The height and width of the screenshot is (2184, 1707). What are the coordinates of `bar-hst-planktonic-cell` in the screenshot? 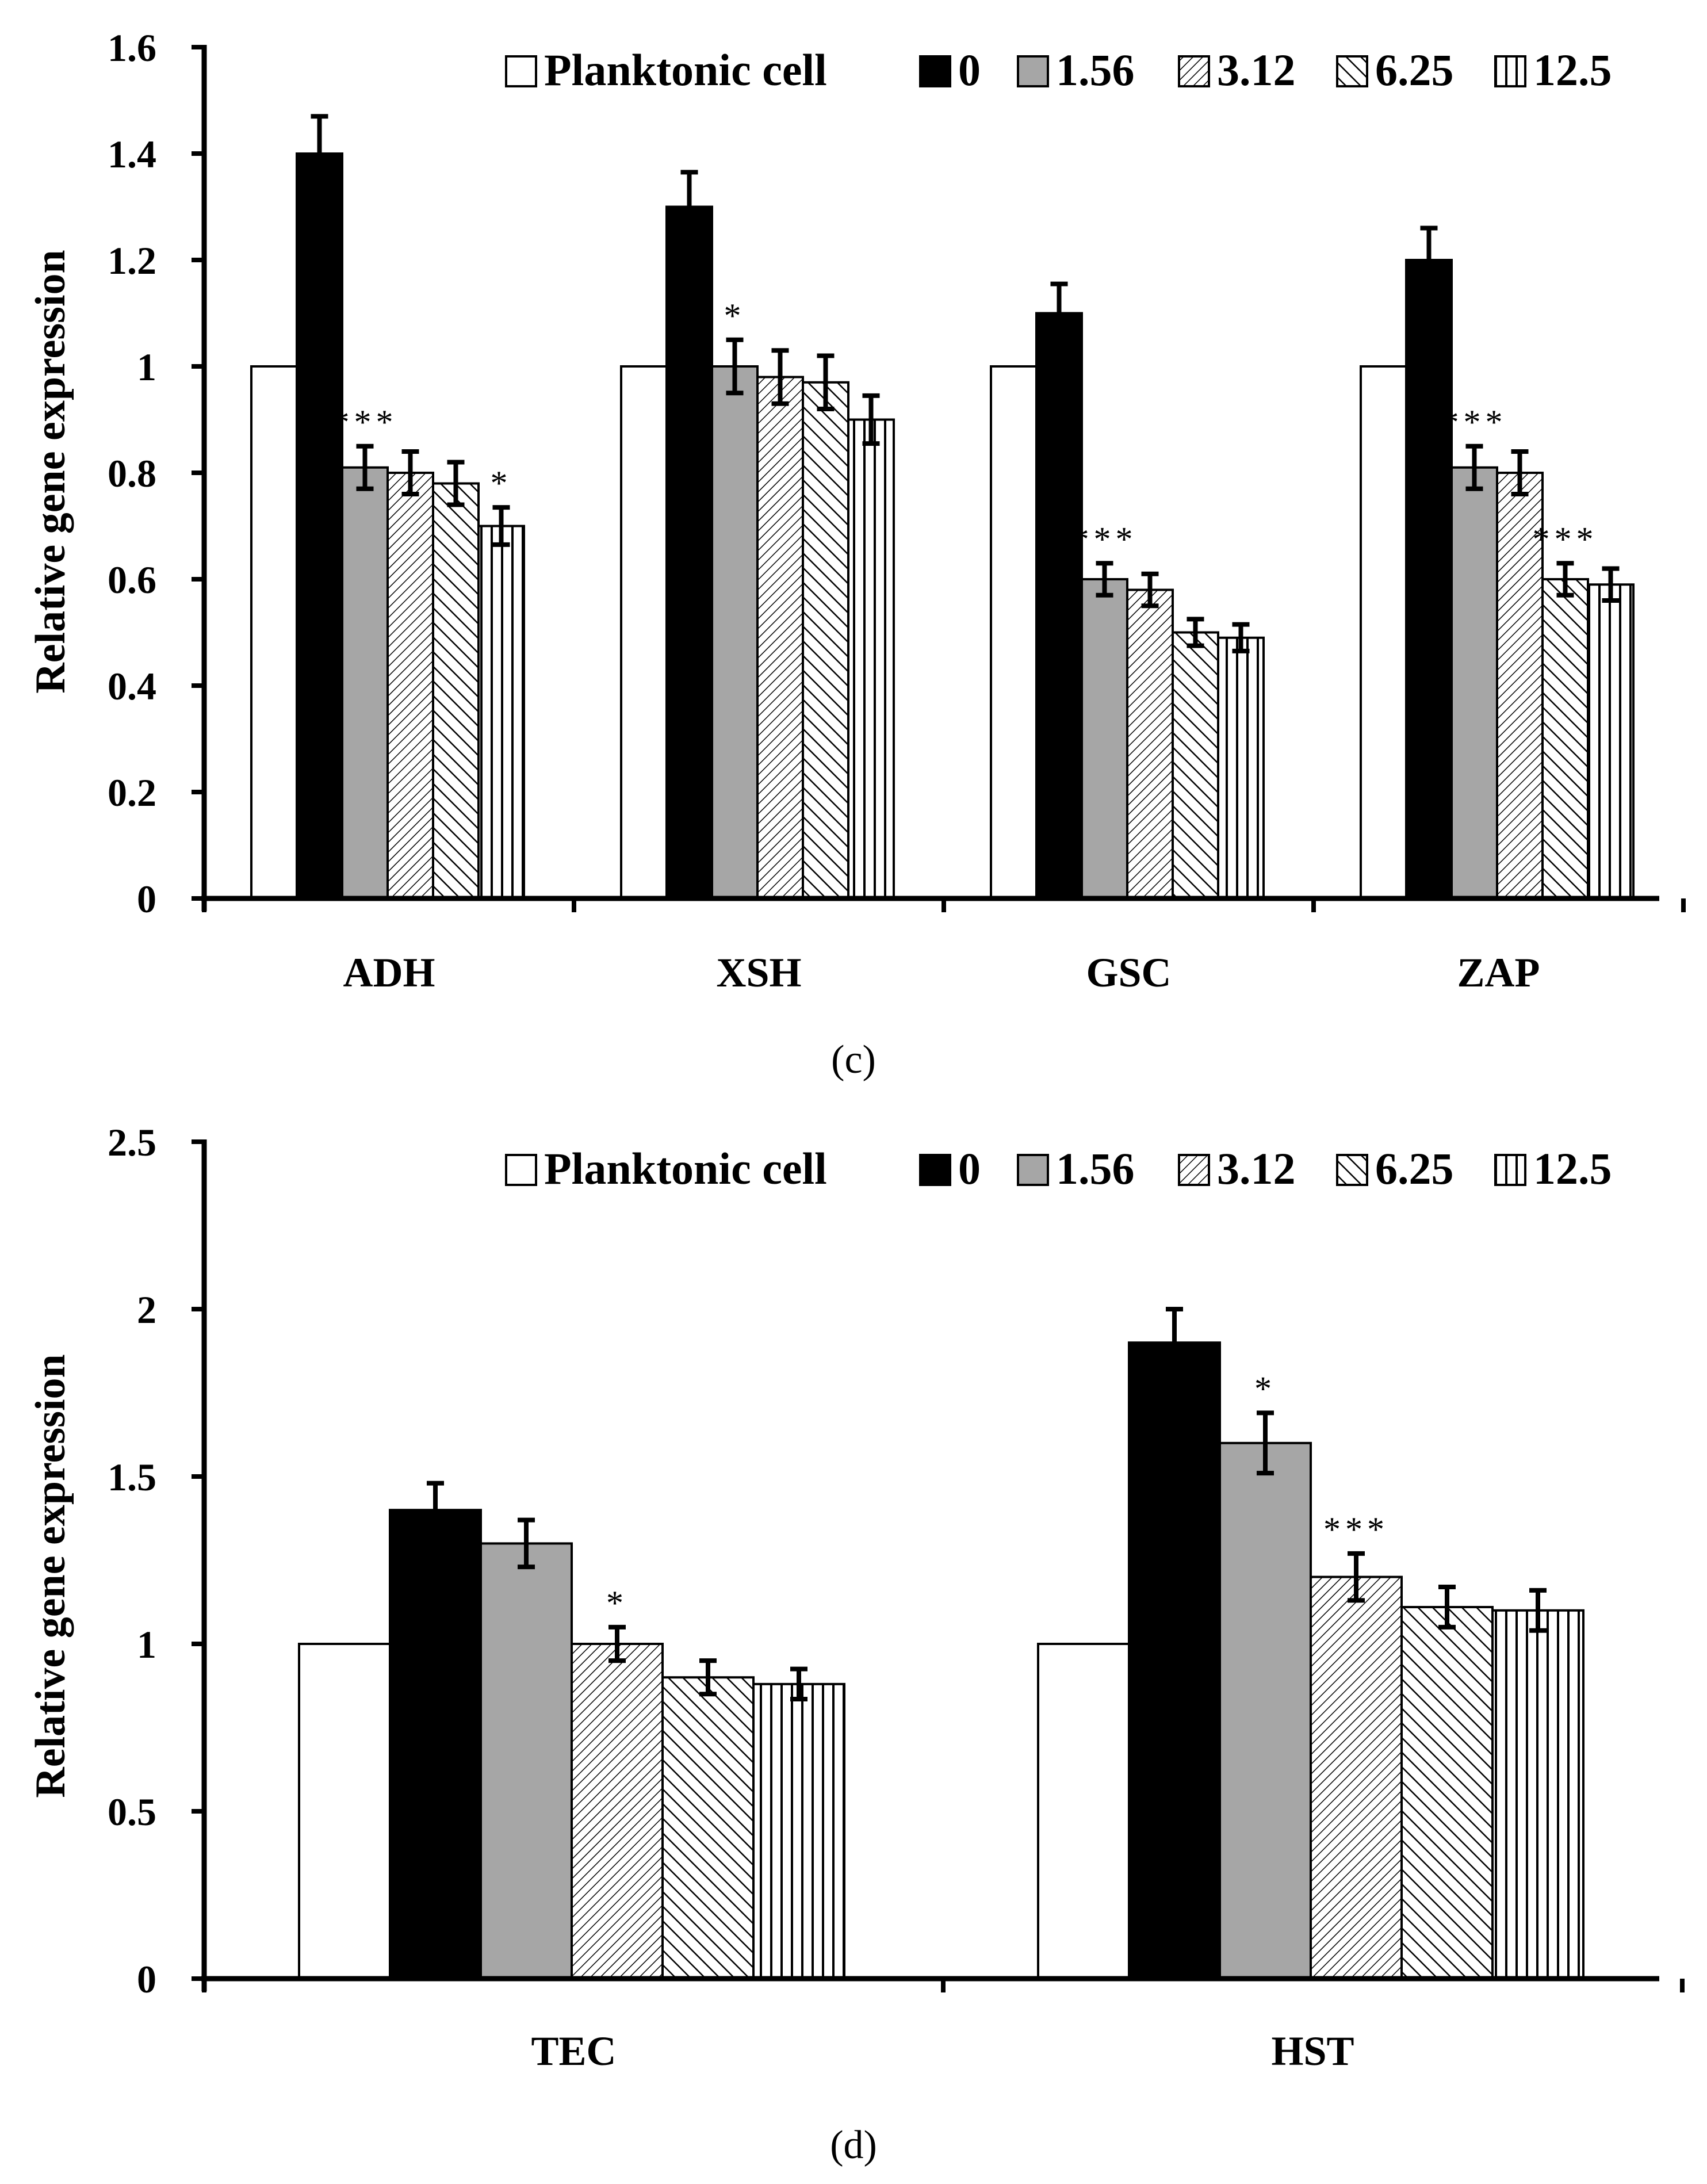 It's located at (1083, 1811).